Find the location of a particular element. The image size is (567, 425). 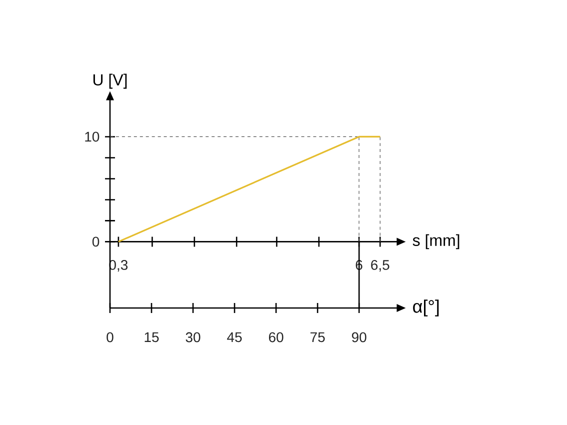

x-tick-label: 6,5 is located at coordinates (380, 266).